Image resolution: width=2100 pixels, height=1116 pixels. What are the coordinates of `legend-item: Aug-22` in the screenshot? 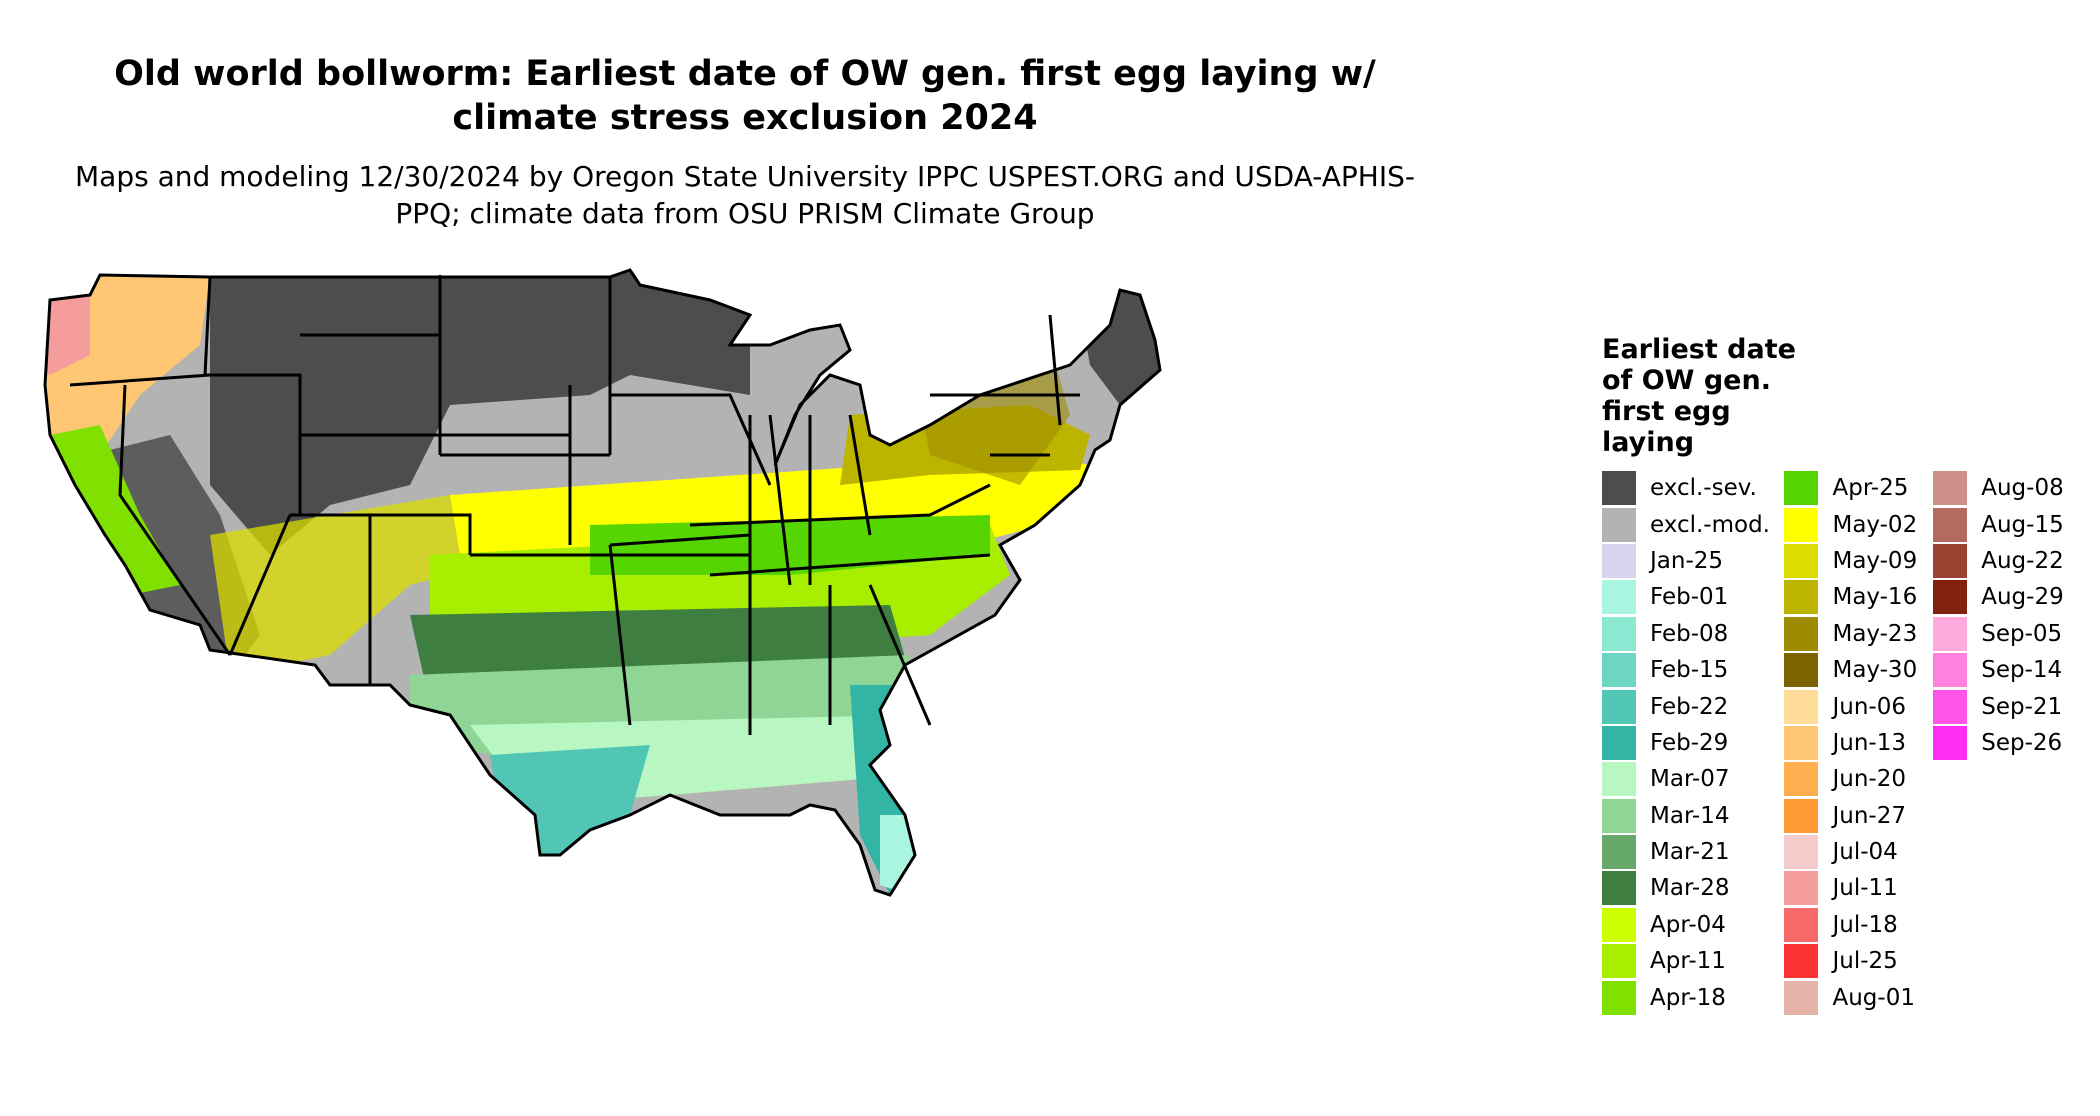 It's located at (2007, 561).